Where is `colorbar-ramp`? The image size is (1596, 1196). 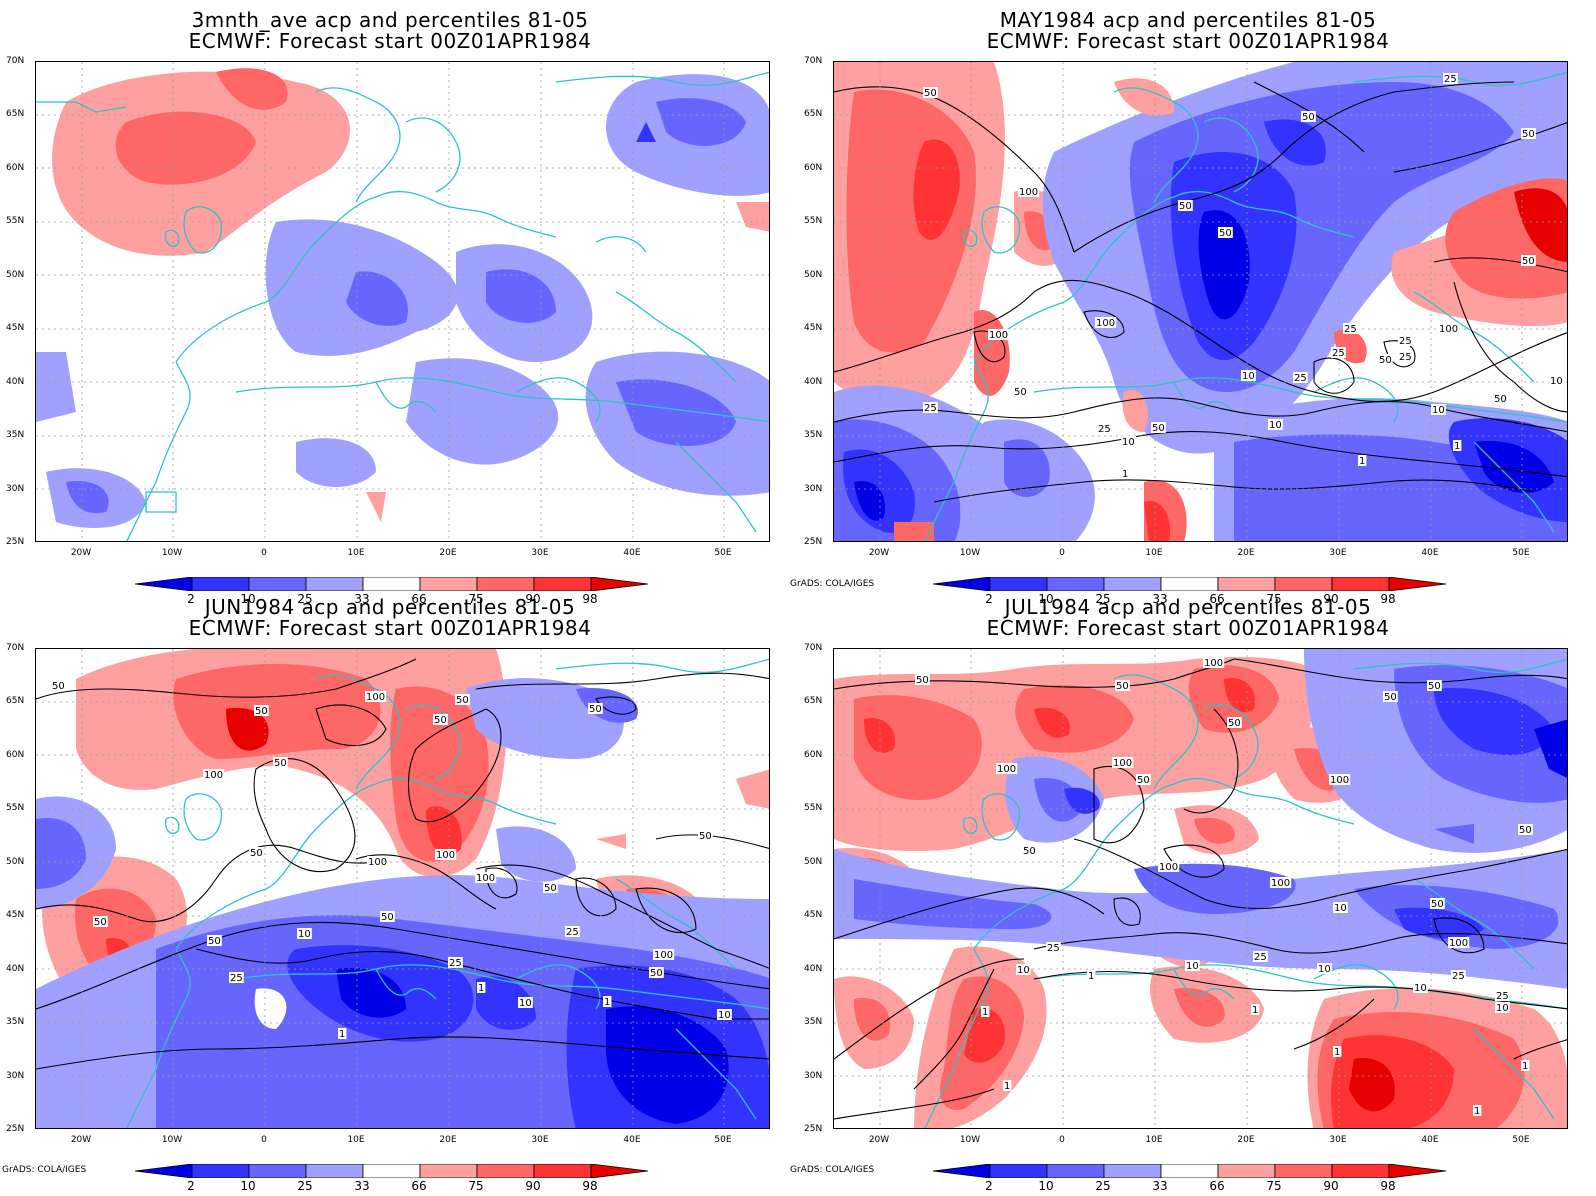 colorbar-ramp is located at coordinates (1189, 1171).